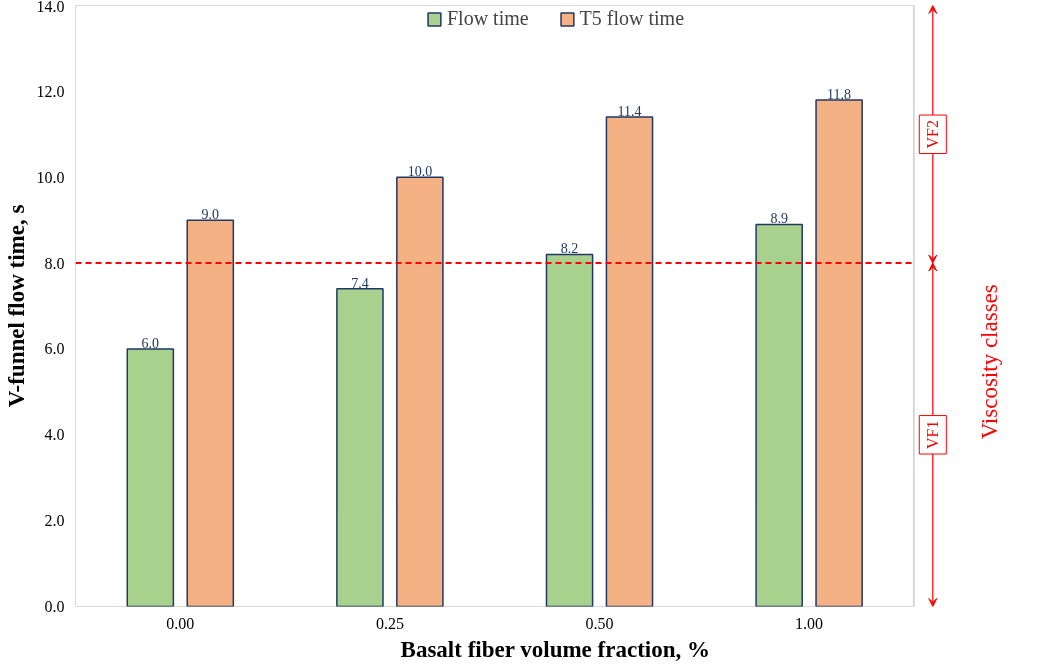 The height and width of the screenshot is (667, 1043). What do you see at coordinates (555, 649) in the screenshot?
I see `x-axis-title: Basalt fiber volume fraction, %` at bounding box center [555, 649].